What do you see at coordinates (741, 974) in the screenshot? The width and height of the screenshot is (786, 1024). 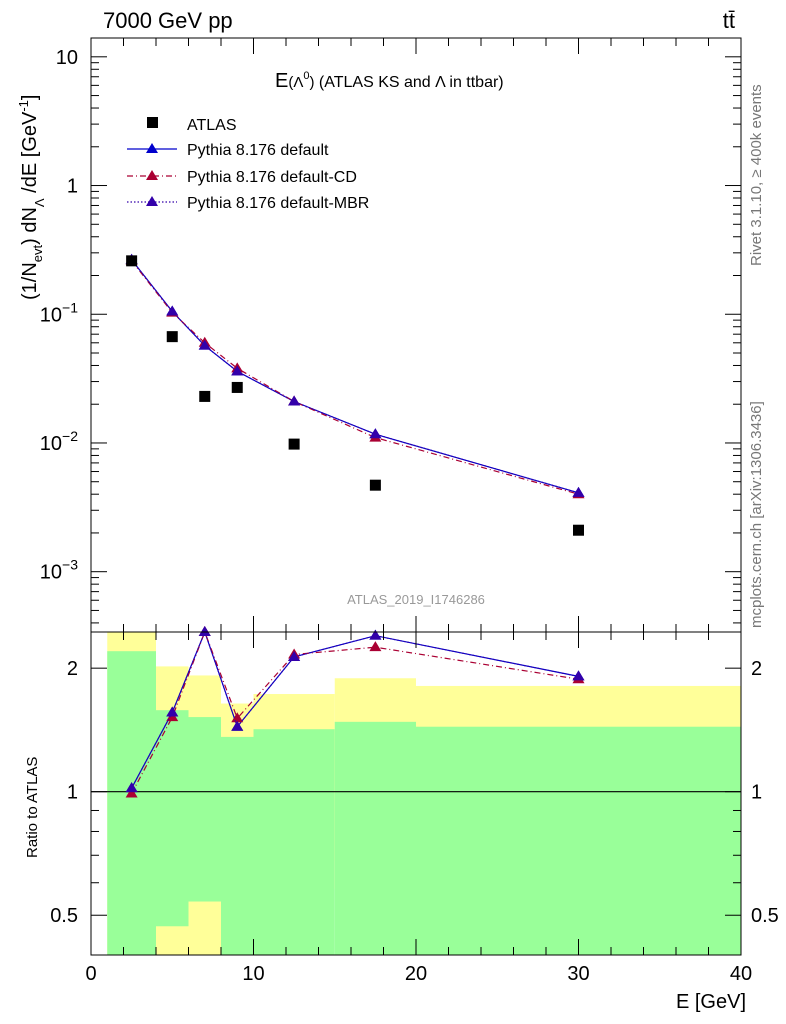 I see `x-tick-label-4: 40` at bounding box center [741, 974].